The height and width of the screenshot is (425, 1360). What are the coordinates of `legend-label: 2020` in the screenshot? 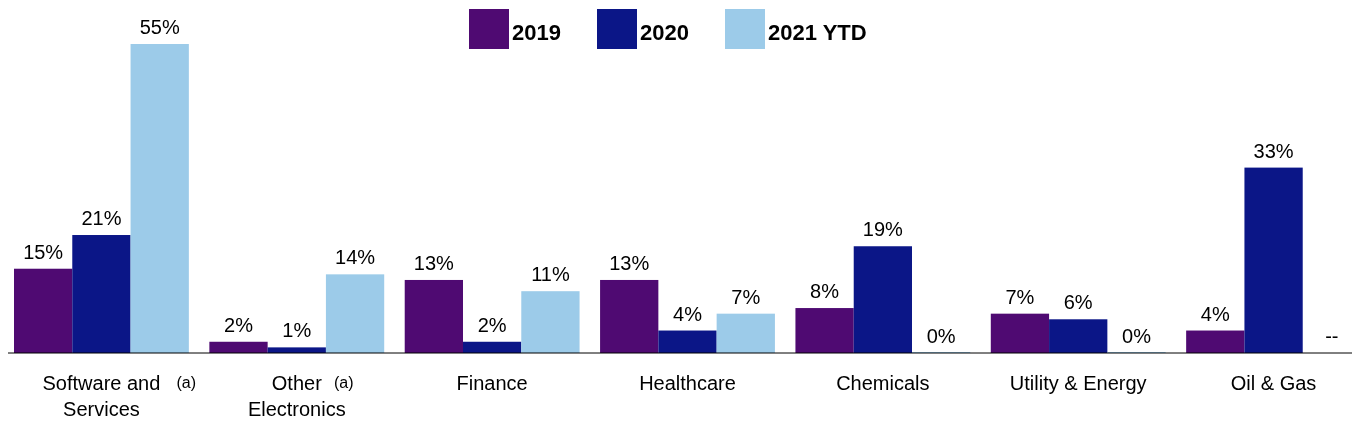 It's located at (664, 32).